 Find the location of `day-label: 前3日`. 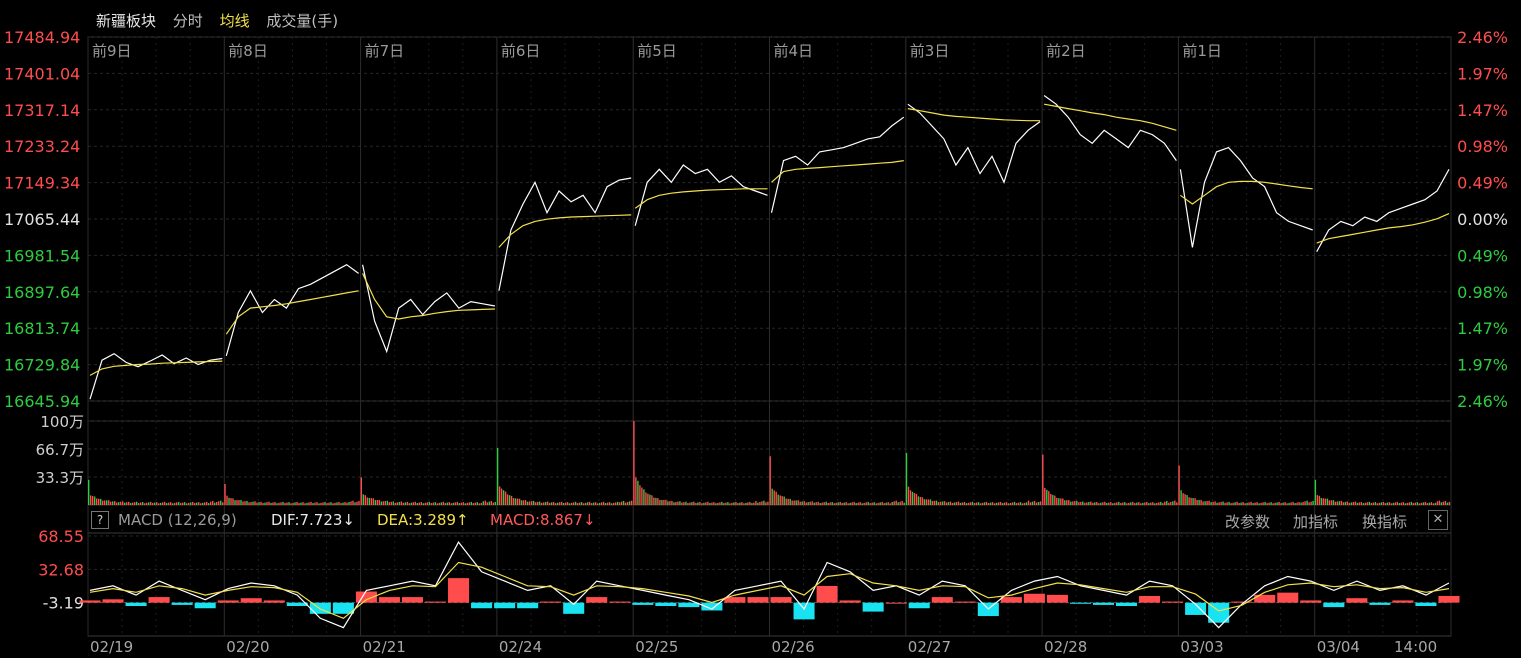

day-label: 前3日 is located at coordinates (930, 51).